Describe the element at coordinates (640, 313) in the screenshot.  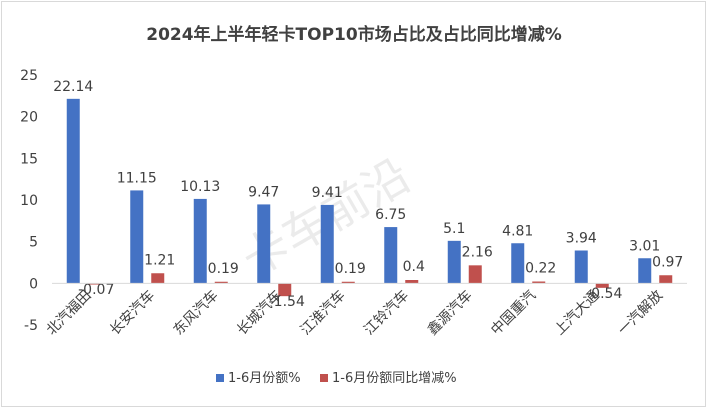
I see `x-category-label: 一汽解放` at that location.